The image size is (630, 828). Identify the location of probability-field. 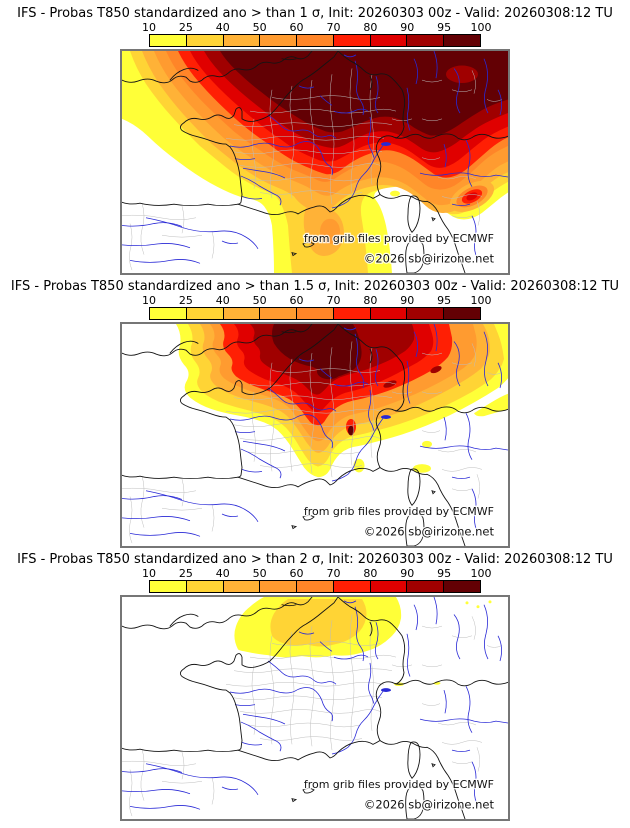
(342, 401).